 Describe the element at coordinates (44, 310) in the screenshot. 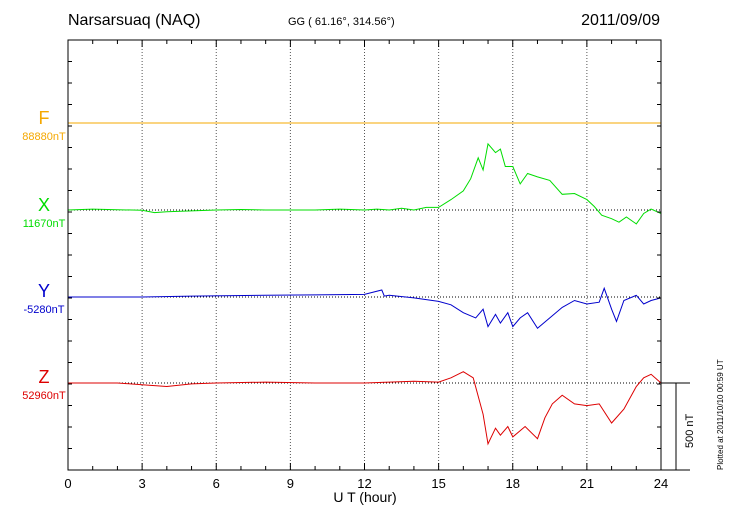

I see `component-baseline-y: -5280nT` at that location.